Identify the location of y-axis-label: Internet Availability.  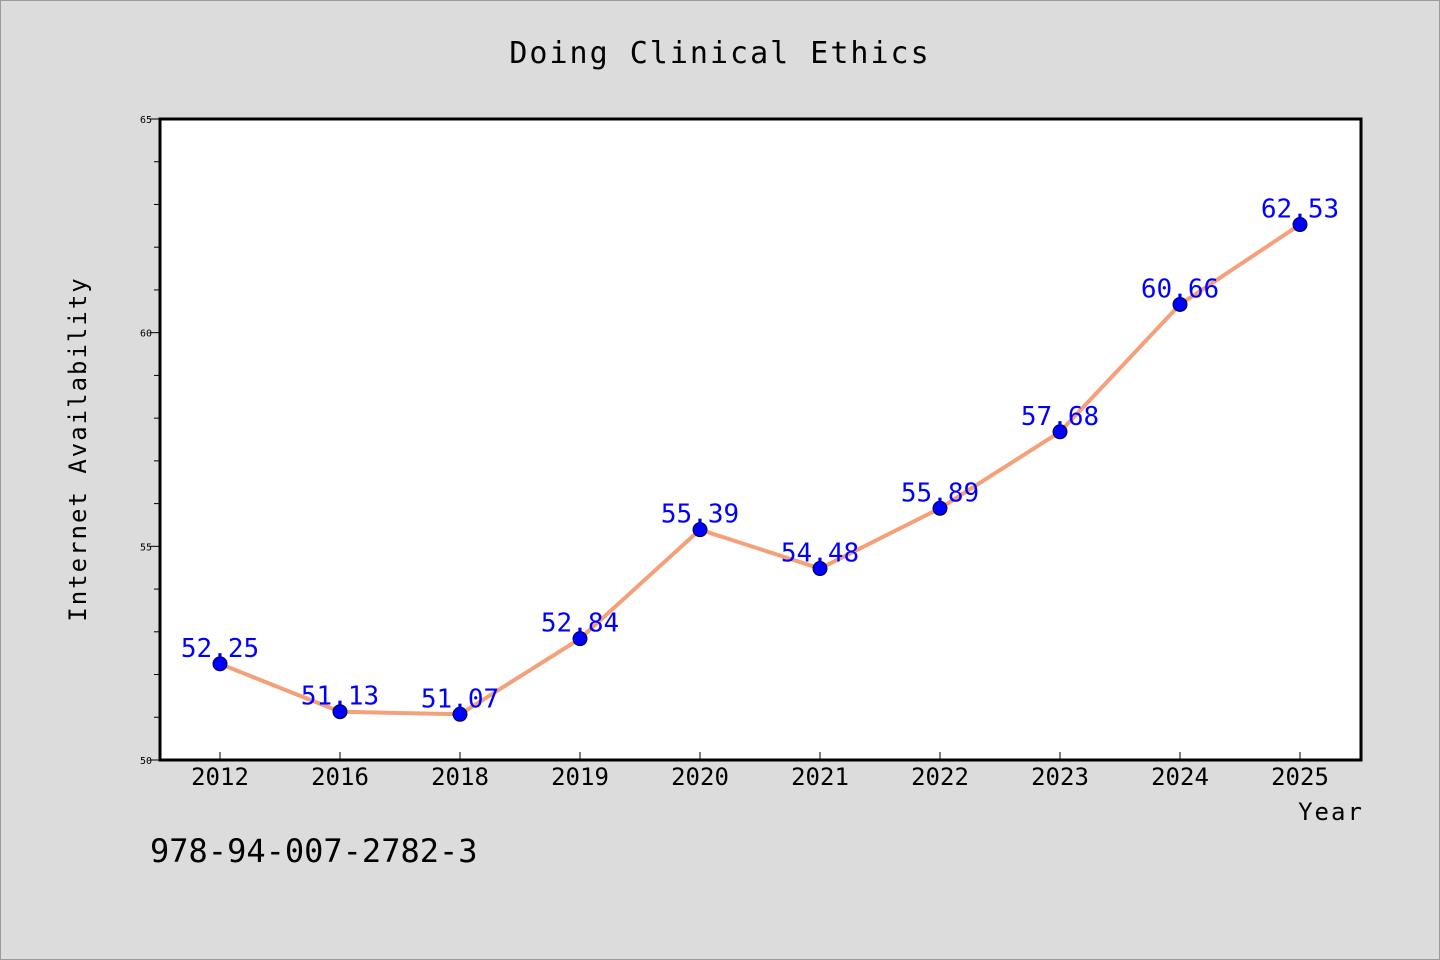
(78, 448).